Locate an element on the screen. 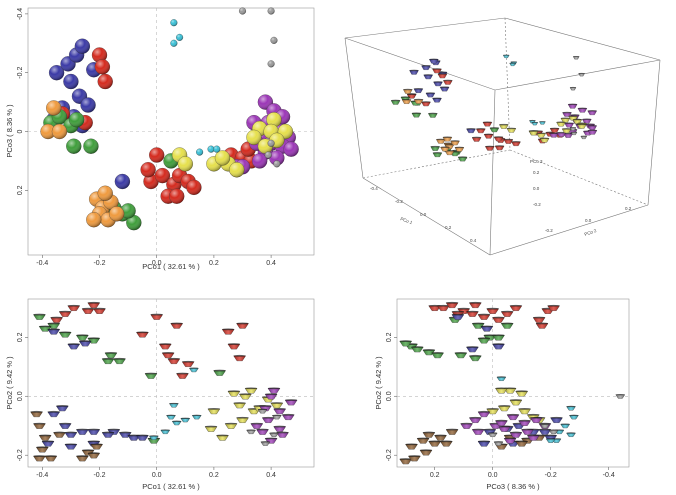  x-axis: -0.4 -0.2 0.0 0.2 0.4 is located at coordinates (156, 473).